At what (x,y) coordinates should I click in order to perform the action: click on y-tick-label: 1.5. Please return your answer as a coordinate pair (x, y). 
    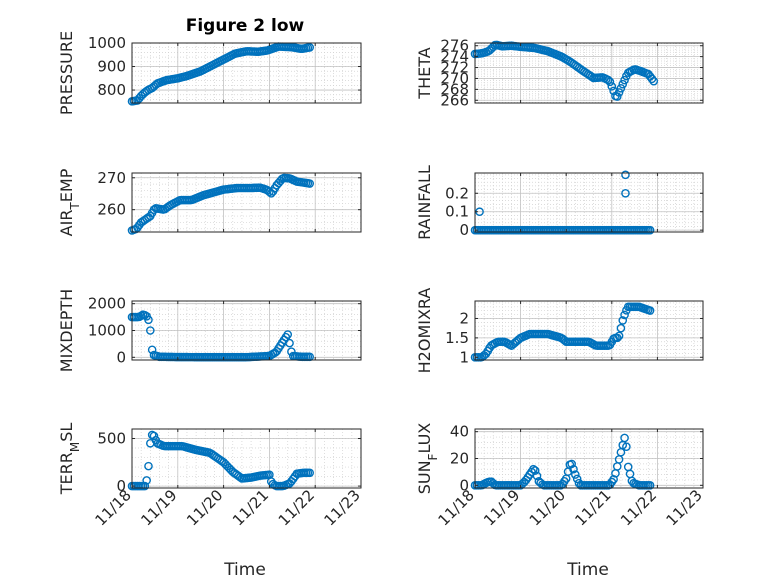
    Looking at the image, I should click on (457, 338).